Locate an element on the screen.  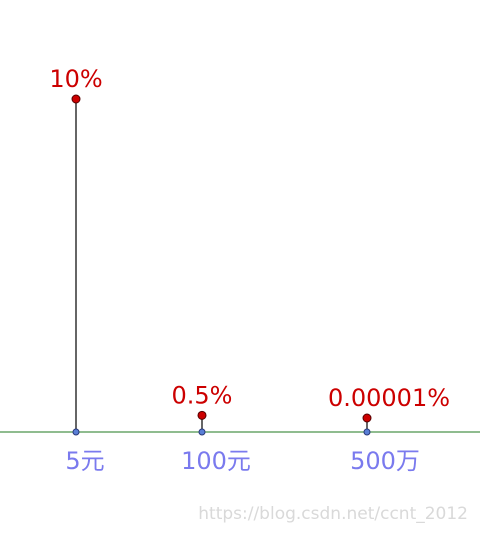
value-label-1: 0.5% is located at coordinates (202, 395).